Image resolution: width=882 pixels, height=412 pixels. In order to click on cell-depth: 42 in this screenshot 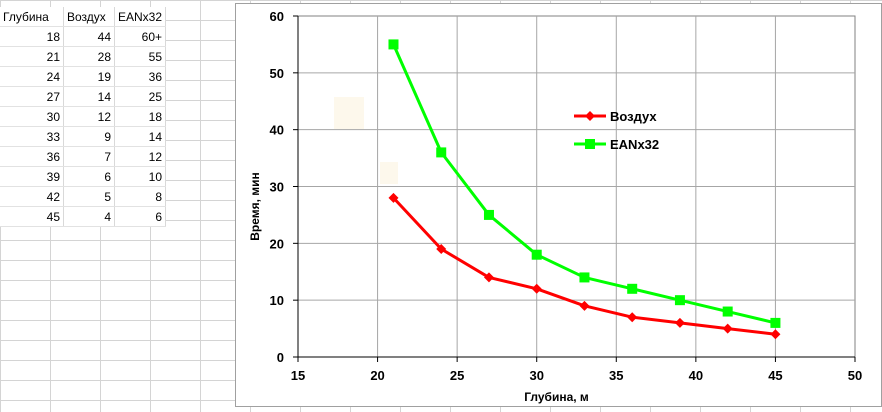, I will do `click(32, 196)`.